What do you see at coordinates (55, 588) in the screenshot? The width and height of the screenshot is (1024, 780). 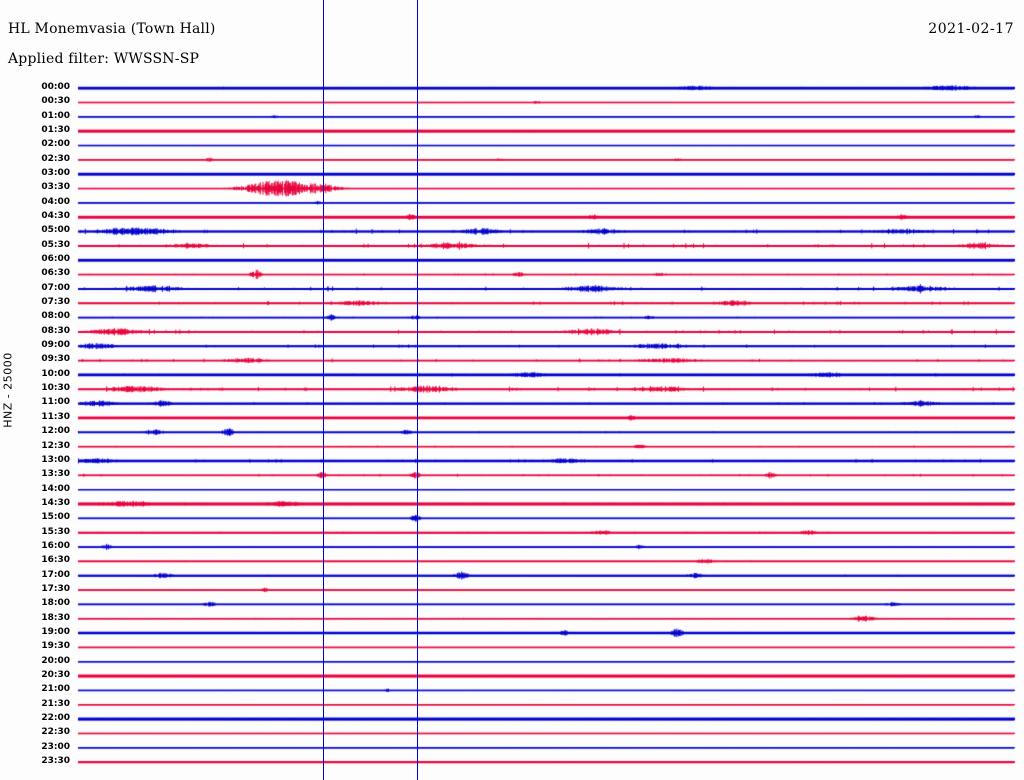 I see `time-label: 17:30` at bounding box center [55, 588].